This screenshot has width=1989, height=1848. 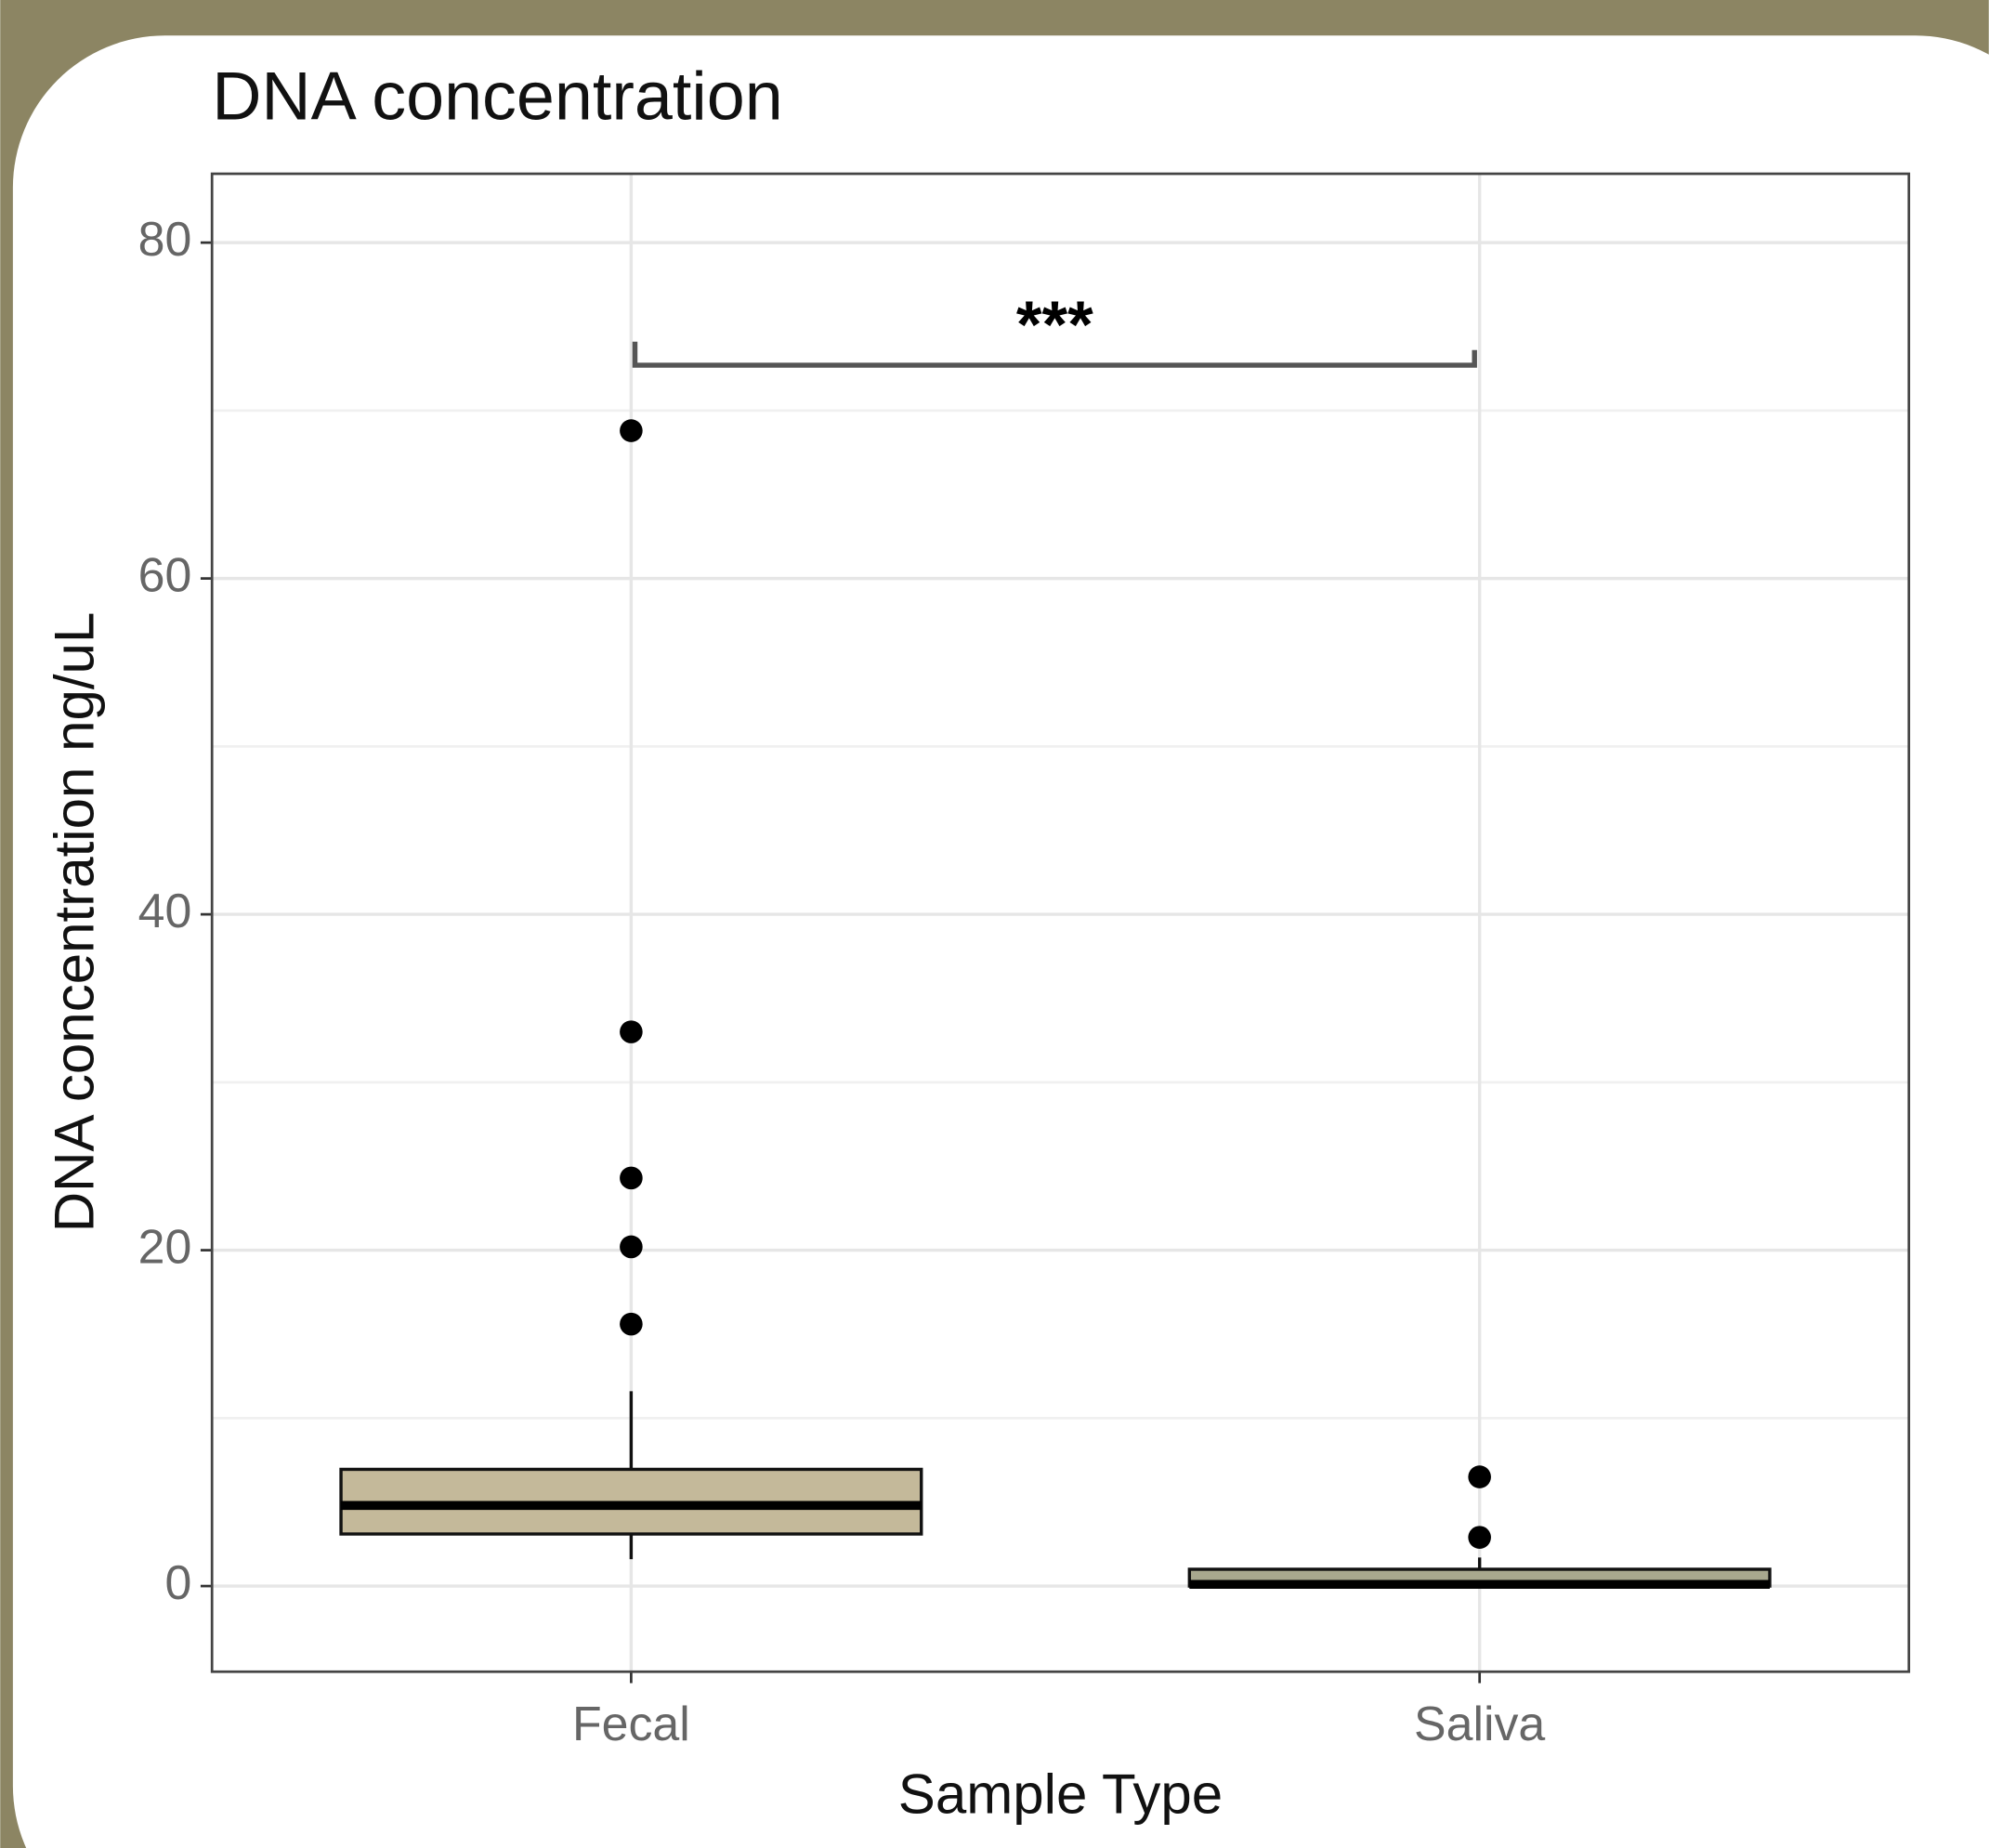 I want to click on y-tick-label: 20, so click(x=165, y=1246).